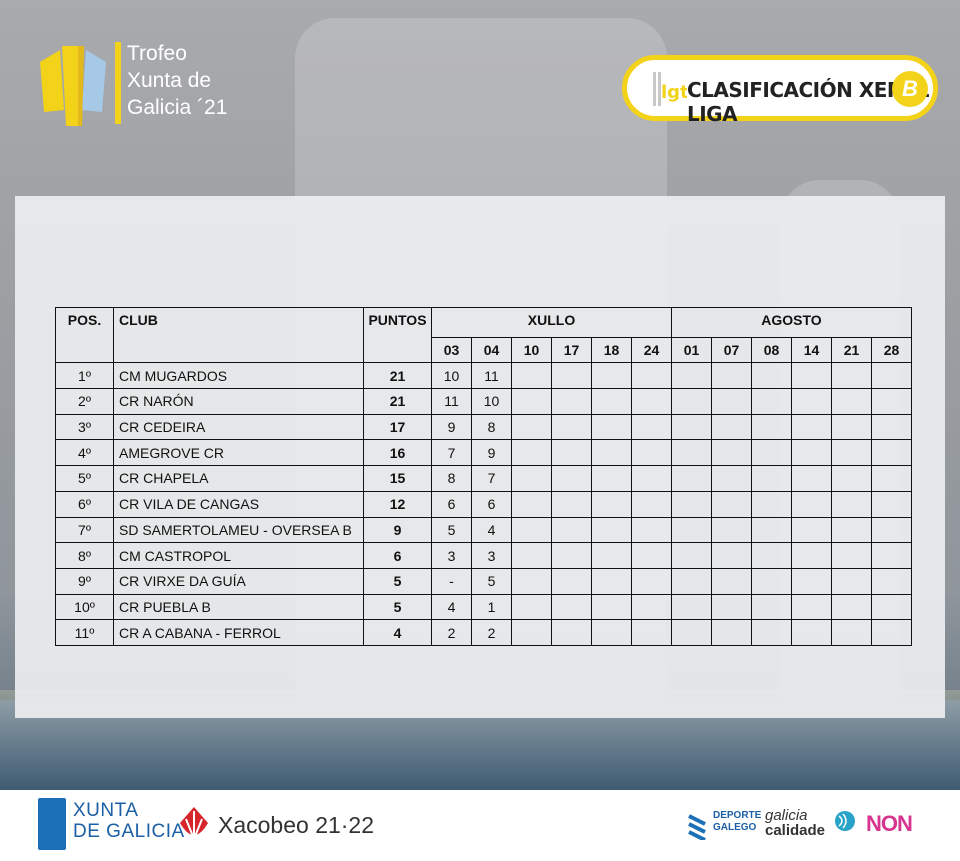  What do you see at coordinates (397, 427) in the screenshot?
I see `row-points: 17` at bounding box center [397, 427].